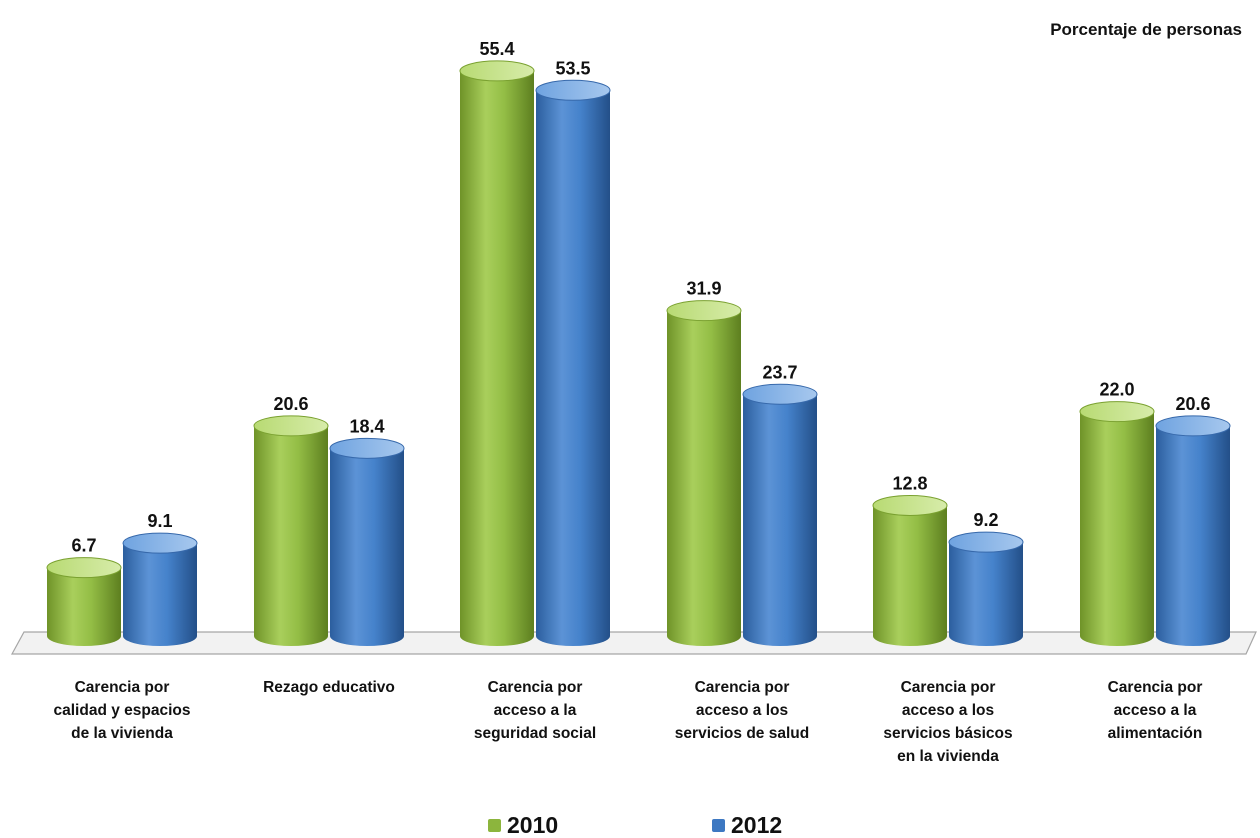  I want to click on value-label-2012-4: 9.2, so click(985, 520).